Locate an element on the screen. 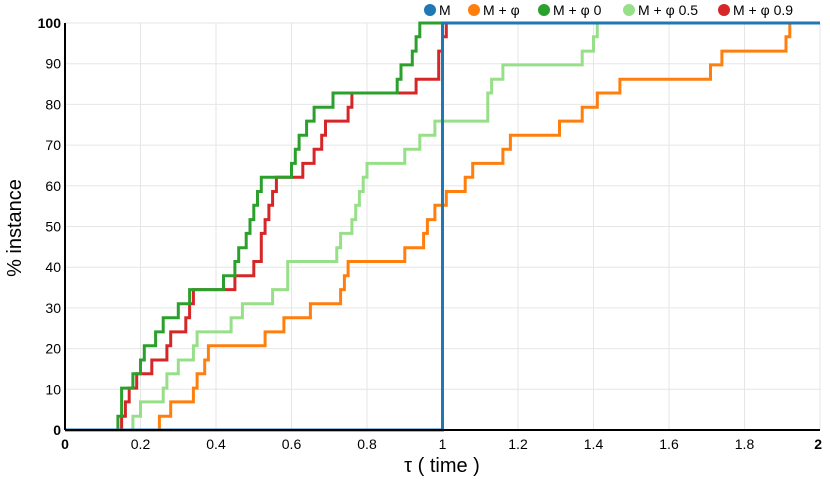 The width and height of the screenshot is (830, 481). y-axis-title: % instance is located at coordinates (15, 228).